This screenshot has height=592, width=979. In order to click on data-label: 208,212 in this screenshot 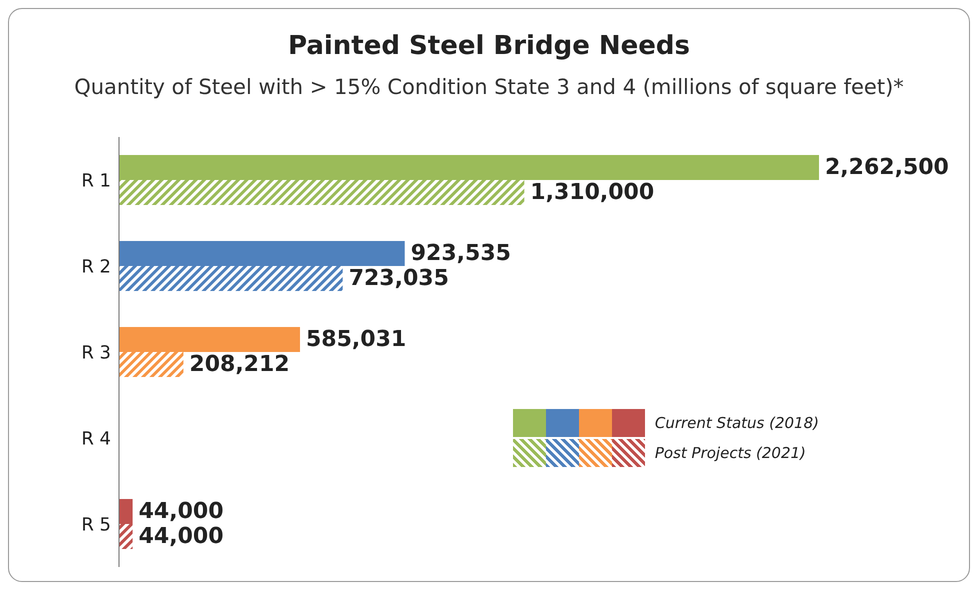, I will do `click(239, 364)`.